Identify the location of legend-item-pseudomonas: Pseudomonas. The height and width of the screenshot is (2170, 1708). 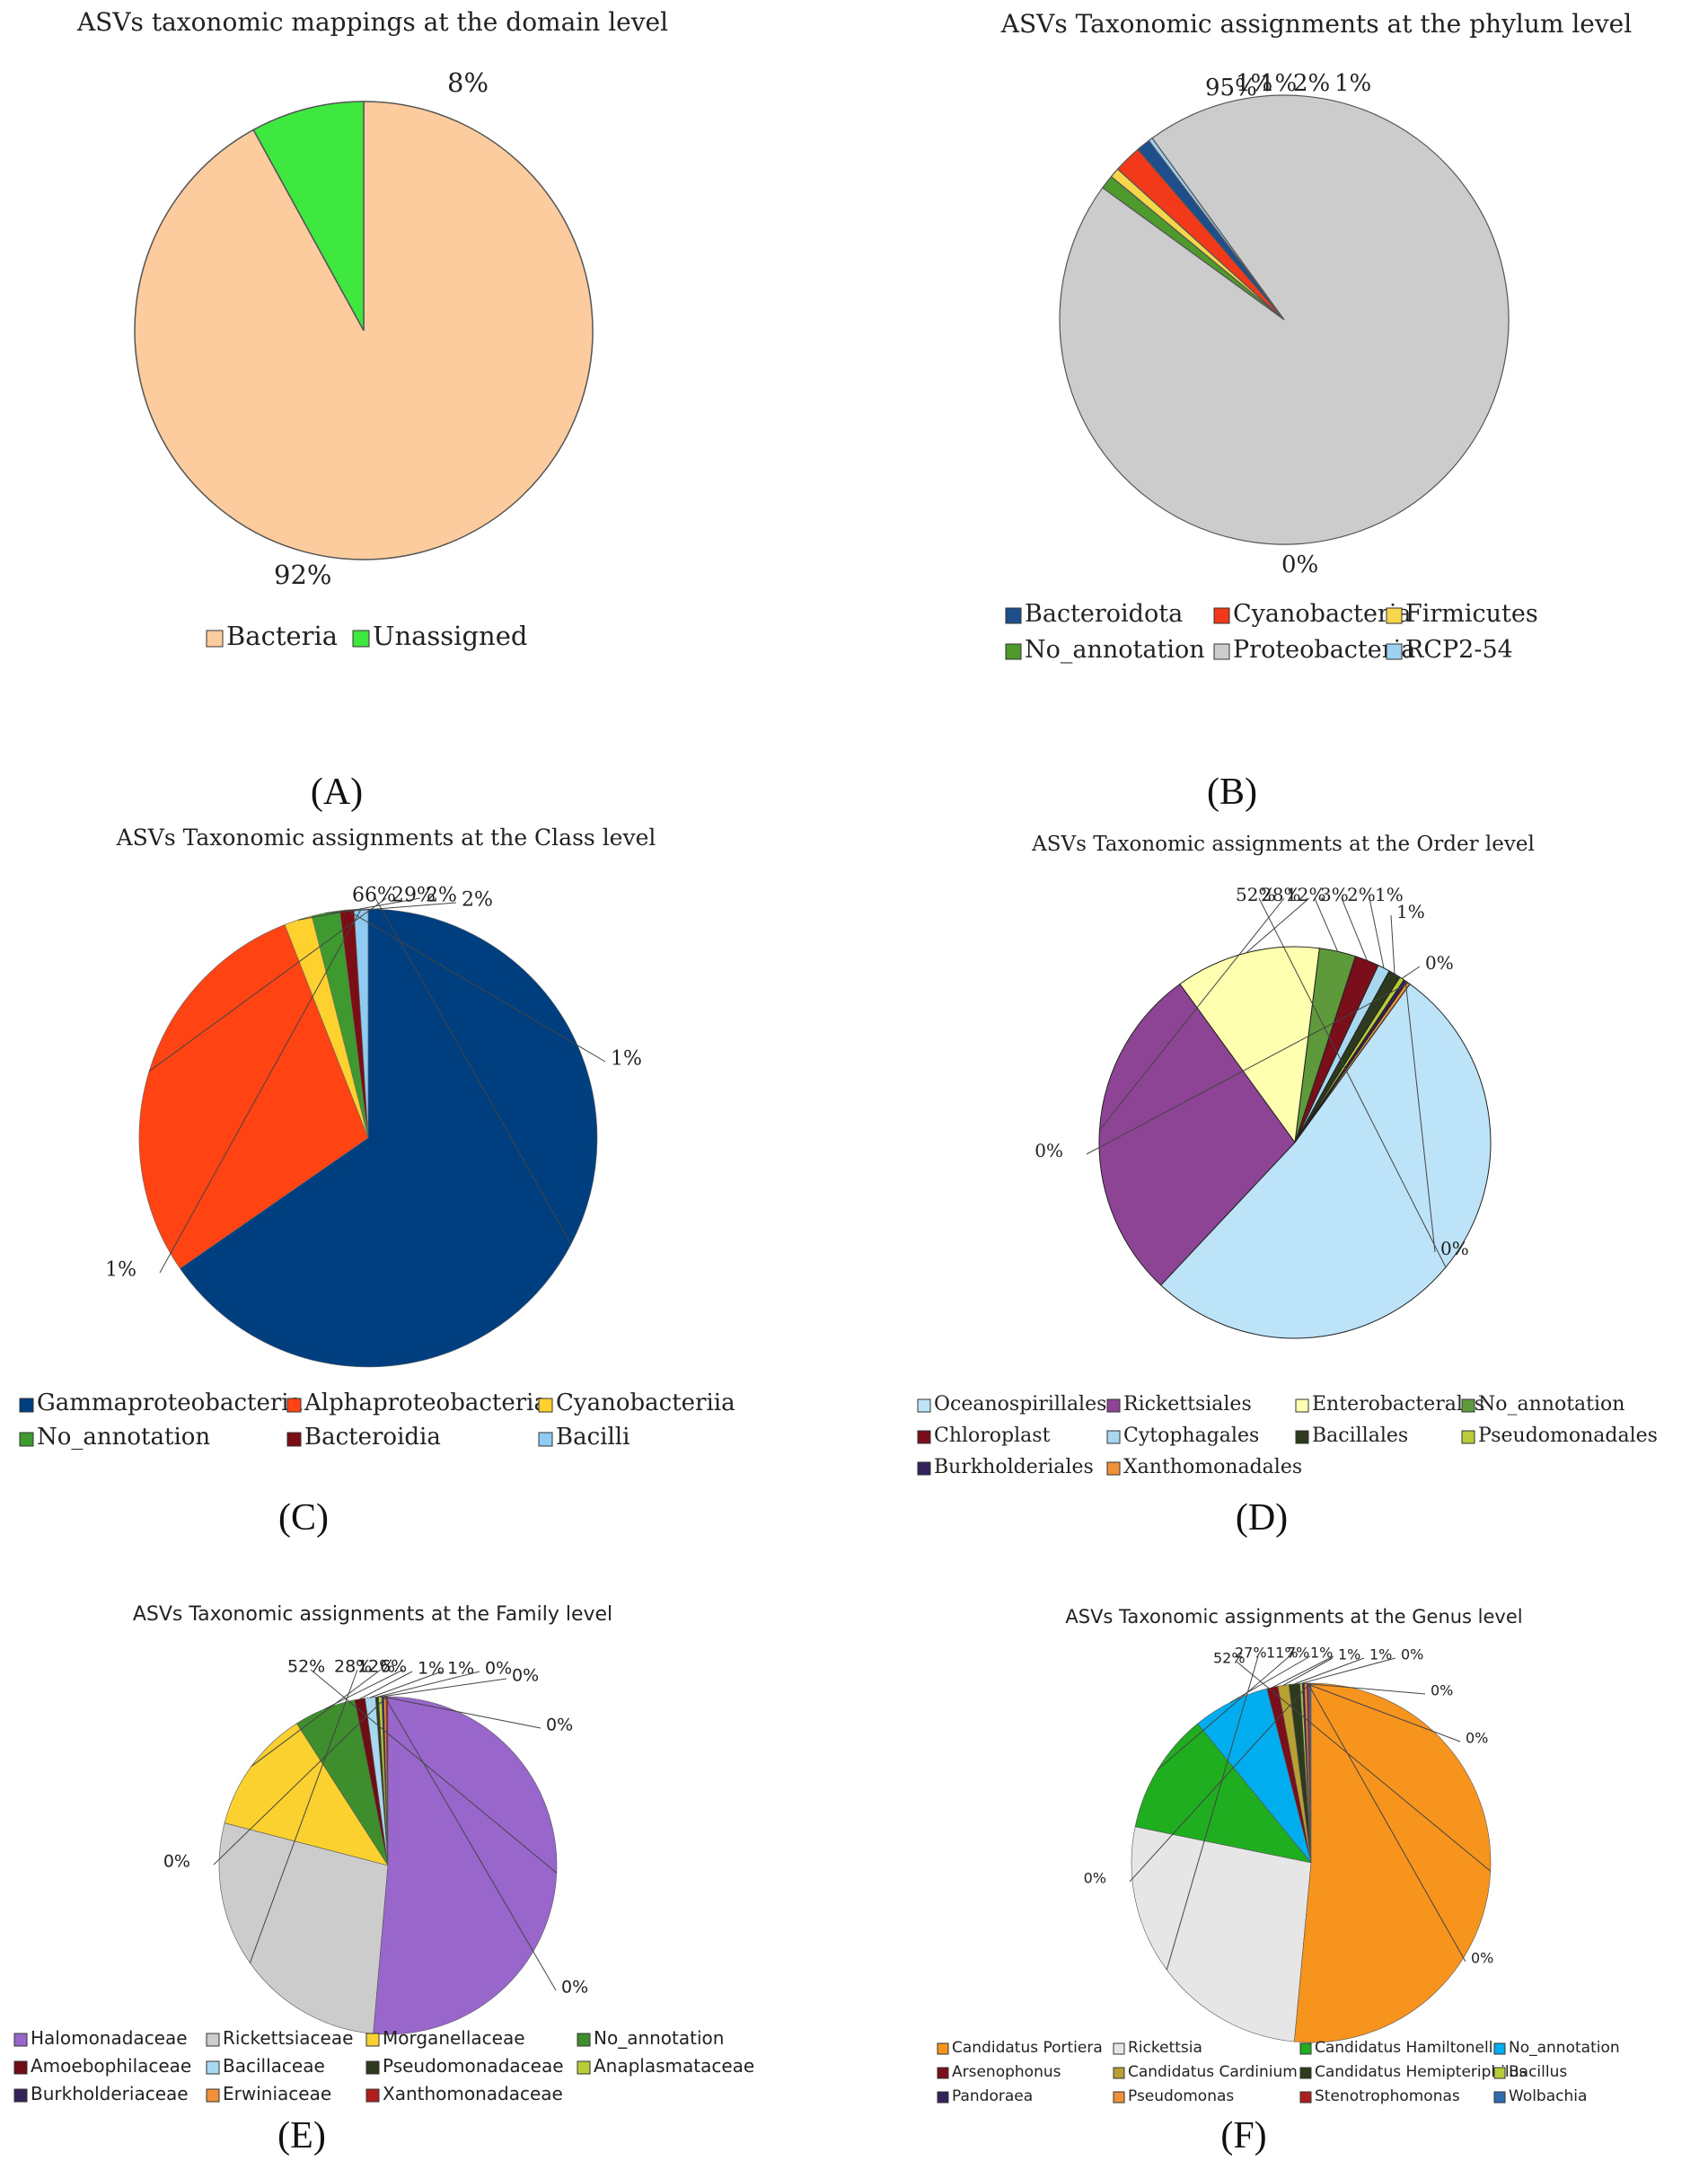
(1173, 2096).